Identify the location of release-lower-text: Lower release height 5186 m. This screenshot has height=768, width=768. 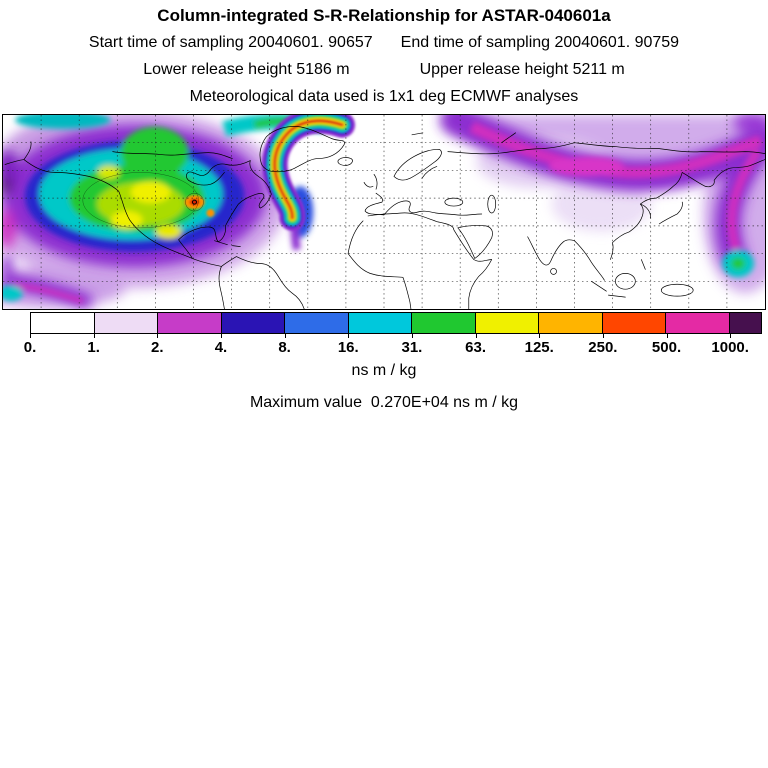
(246, 69).